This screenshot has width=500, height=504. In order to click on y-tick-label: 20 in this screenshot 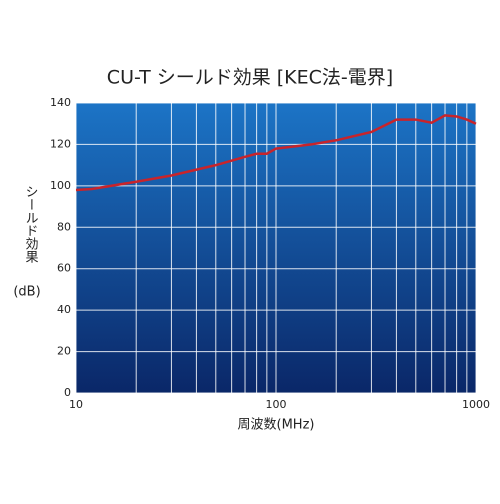, I will do `click(64, 351)`.